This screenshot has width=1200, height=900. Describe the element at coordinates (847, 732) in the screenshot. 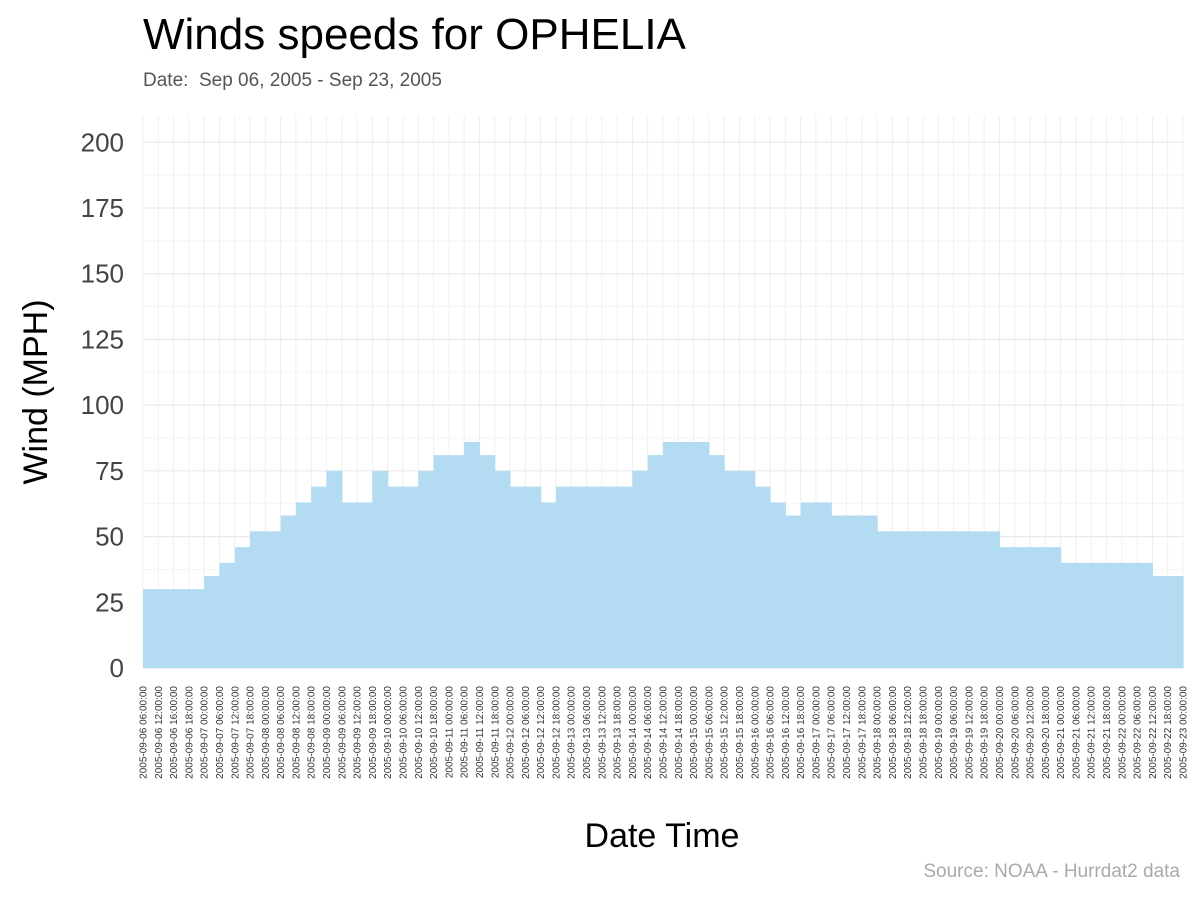

I see `x-tick-label: 2005-09-17 12:00:00` at that location.